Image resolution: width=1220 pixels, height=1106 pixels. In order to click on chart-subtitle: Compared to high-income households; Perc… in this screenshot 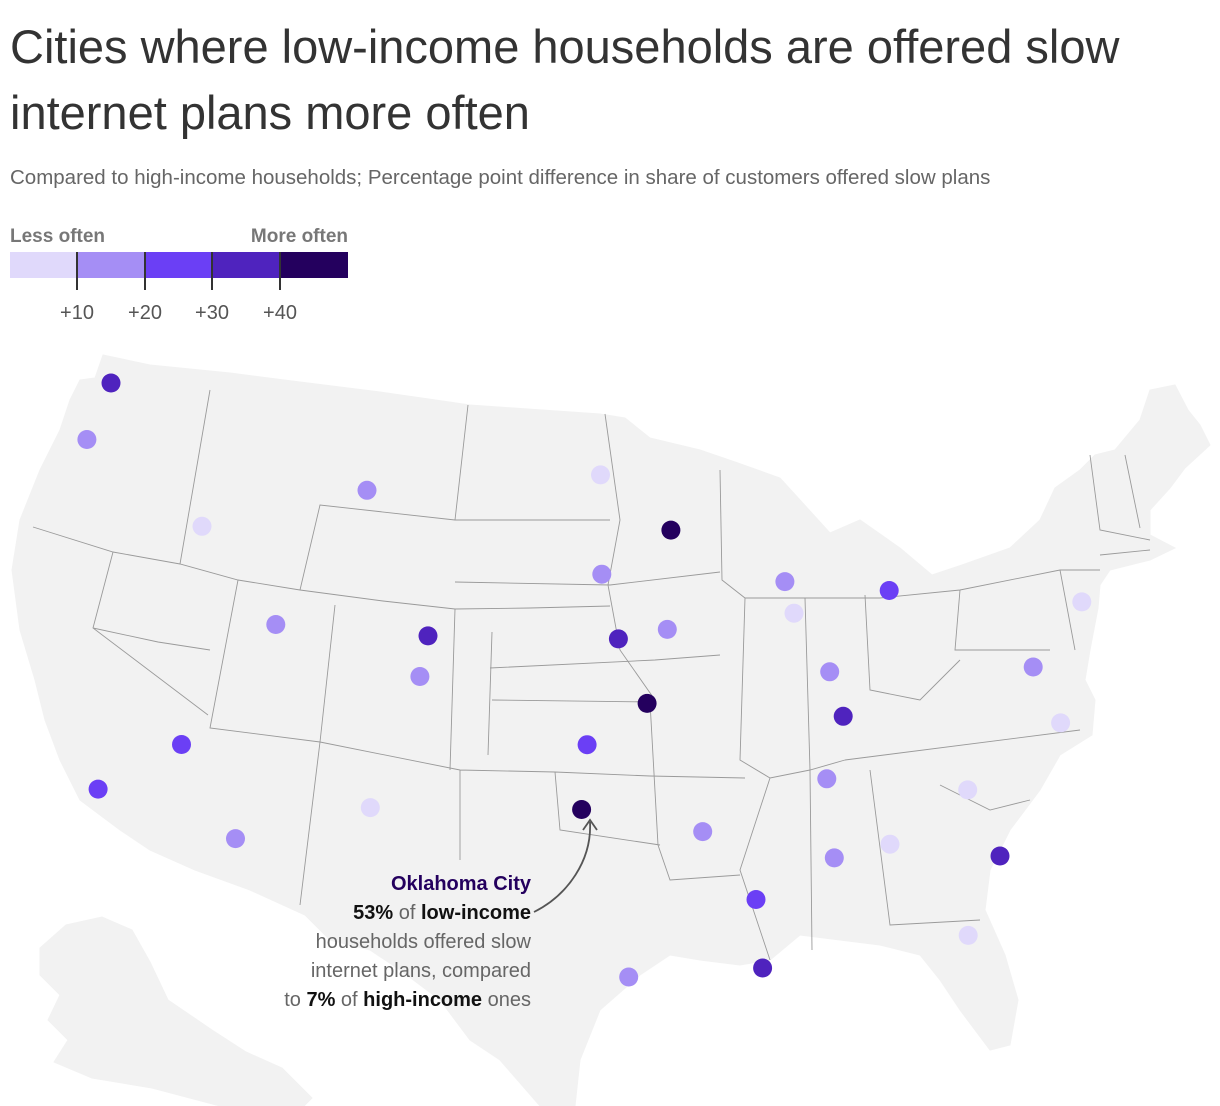, I will do `click(500, 177)`.